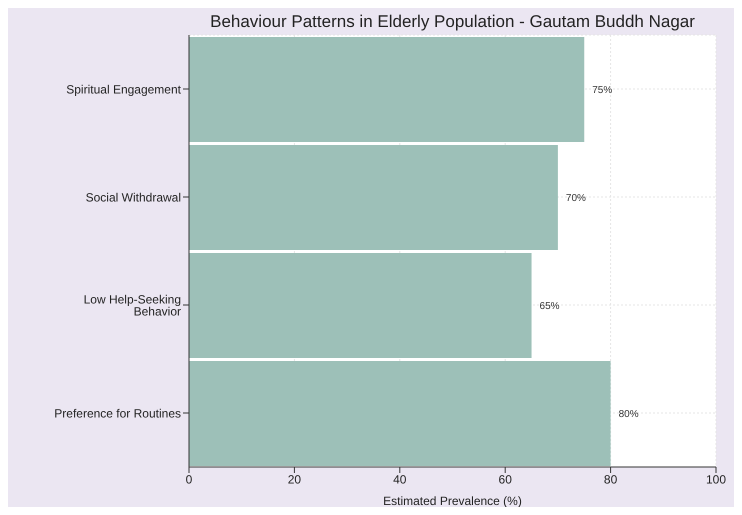 The image size is (742, 515). Describe the element at coordinates (132, 305) in the screenshot. I see `y-tick-label: Low Help-Seeking Behavior` at that location.